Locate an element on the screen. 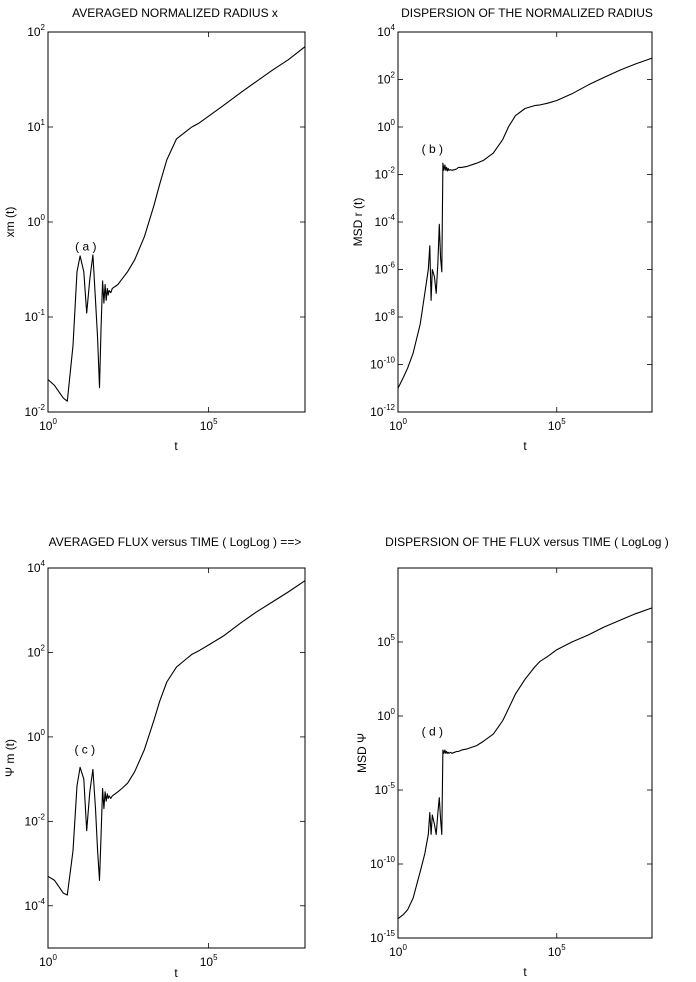 Image resolution: width=696 pixels, height=982 pixels. panel-a-x-tick-label: 10⁰ is located at coordinates (48, 425).